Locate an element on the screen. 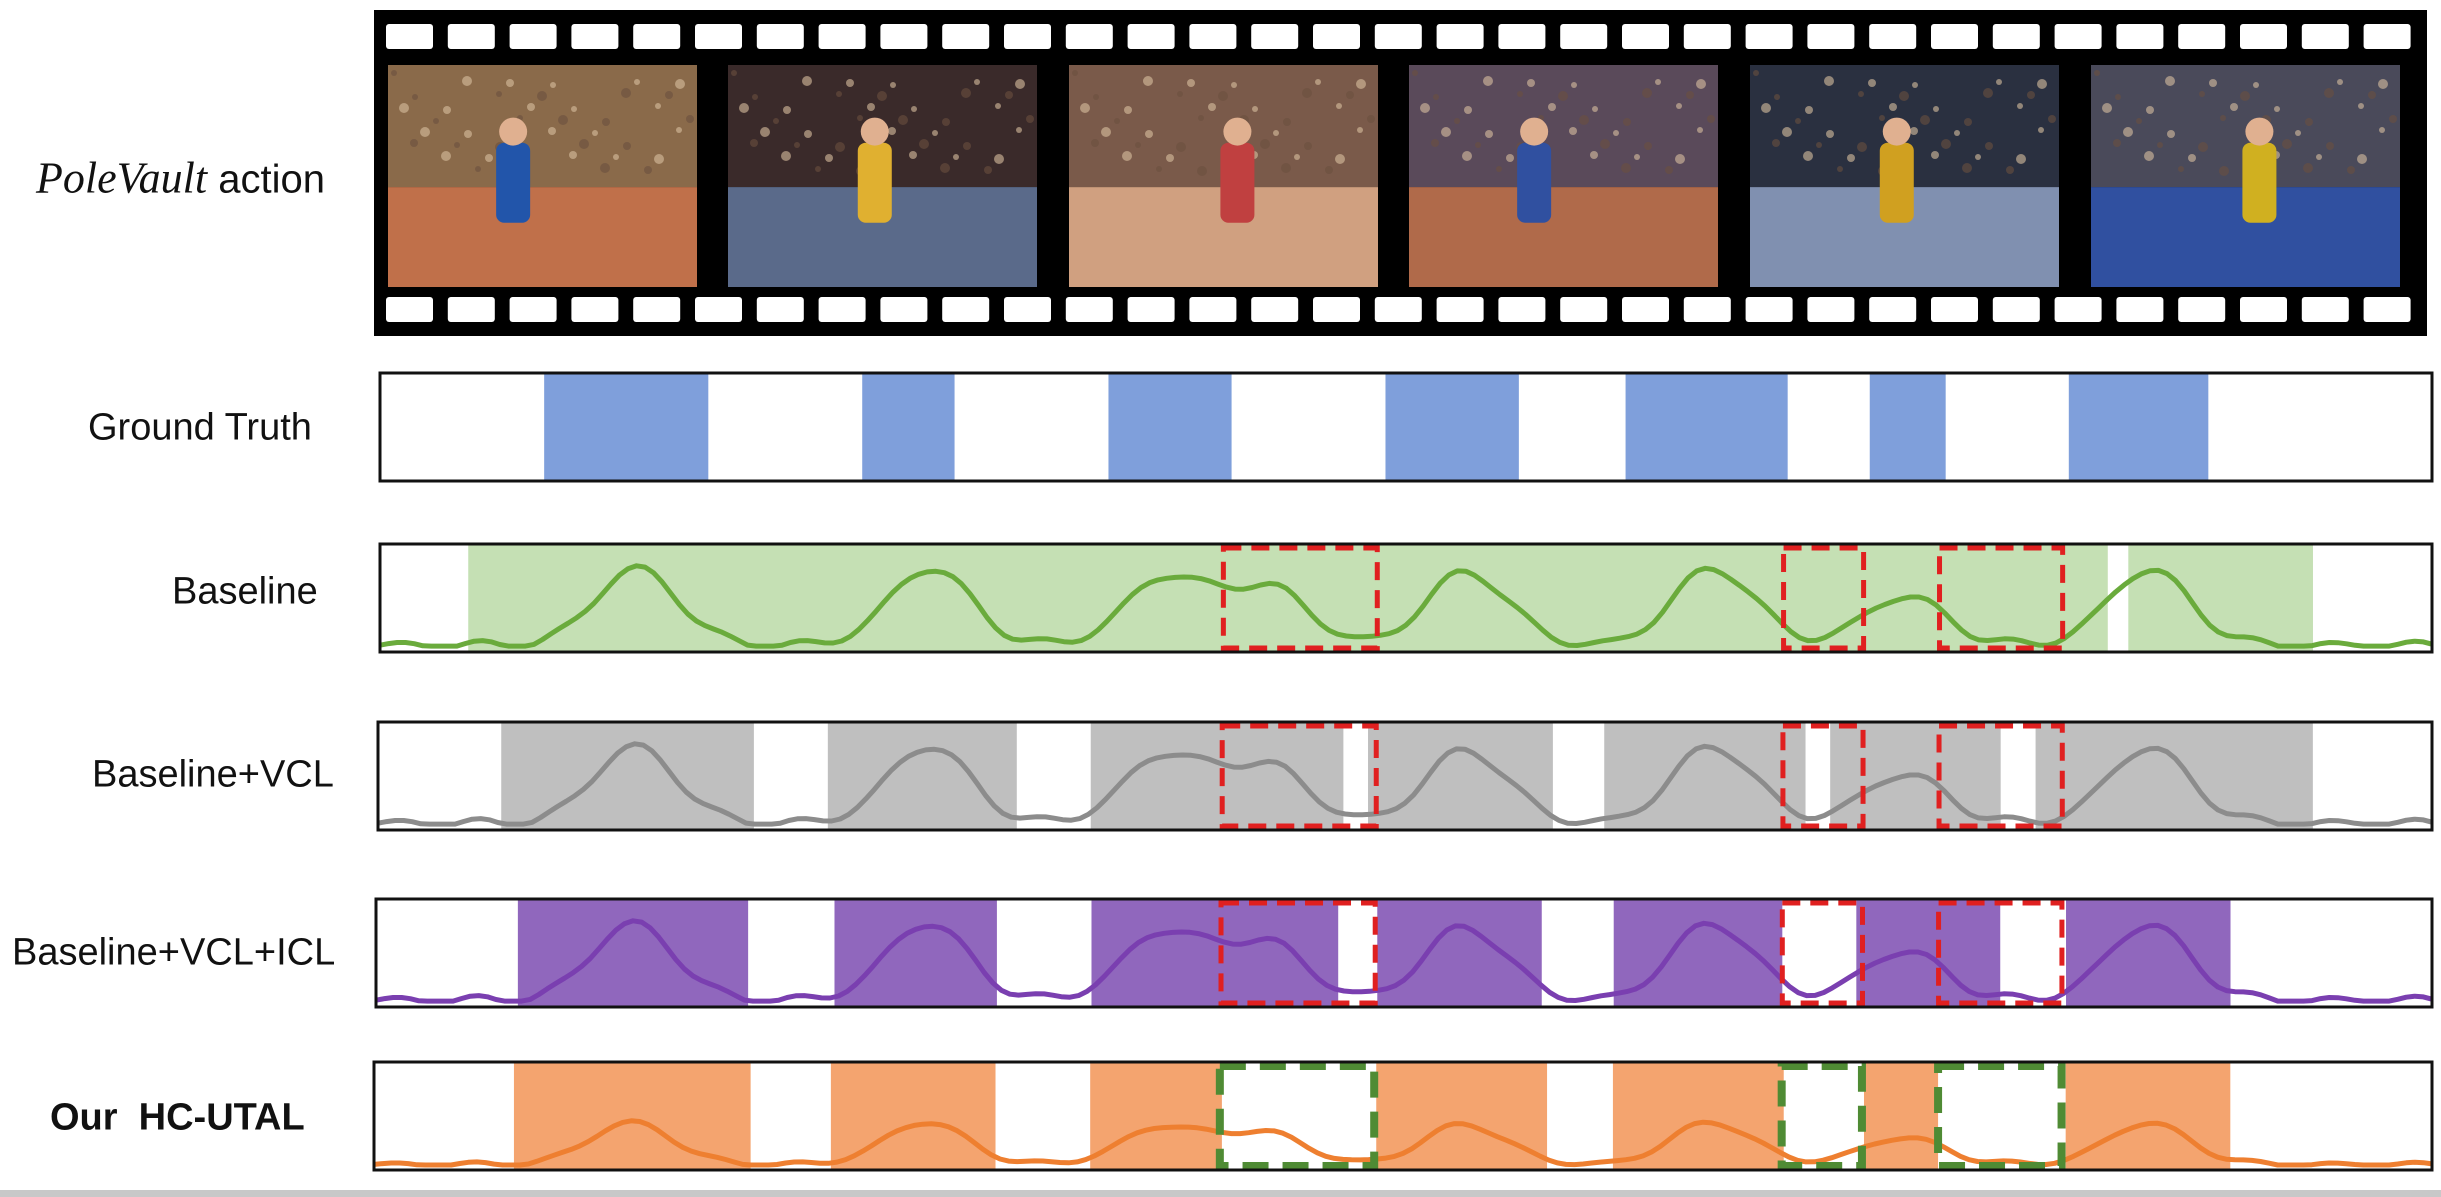 The height and width of the screenshot is (1197, 2441). segment-vcl is located at coordinates (2174, 776).